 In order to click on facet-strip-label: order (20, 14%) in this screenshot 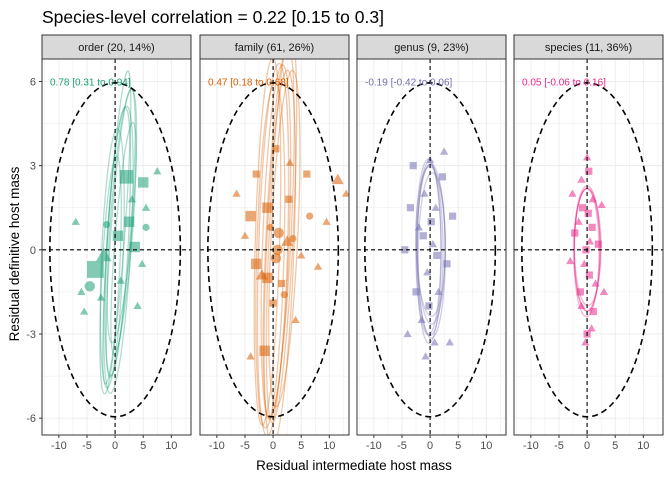, I will do `click(116, 48)`.